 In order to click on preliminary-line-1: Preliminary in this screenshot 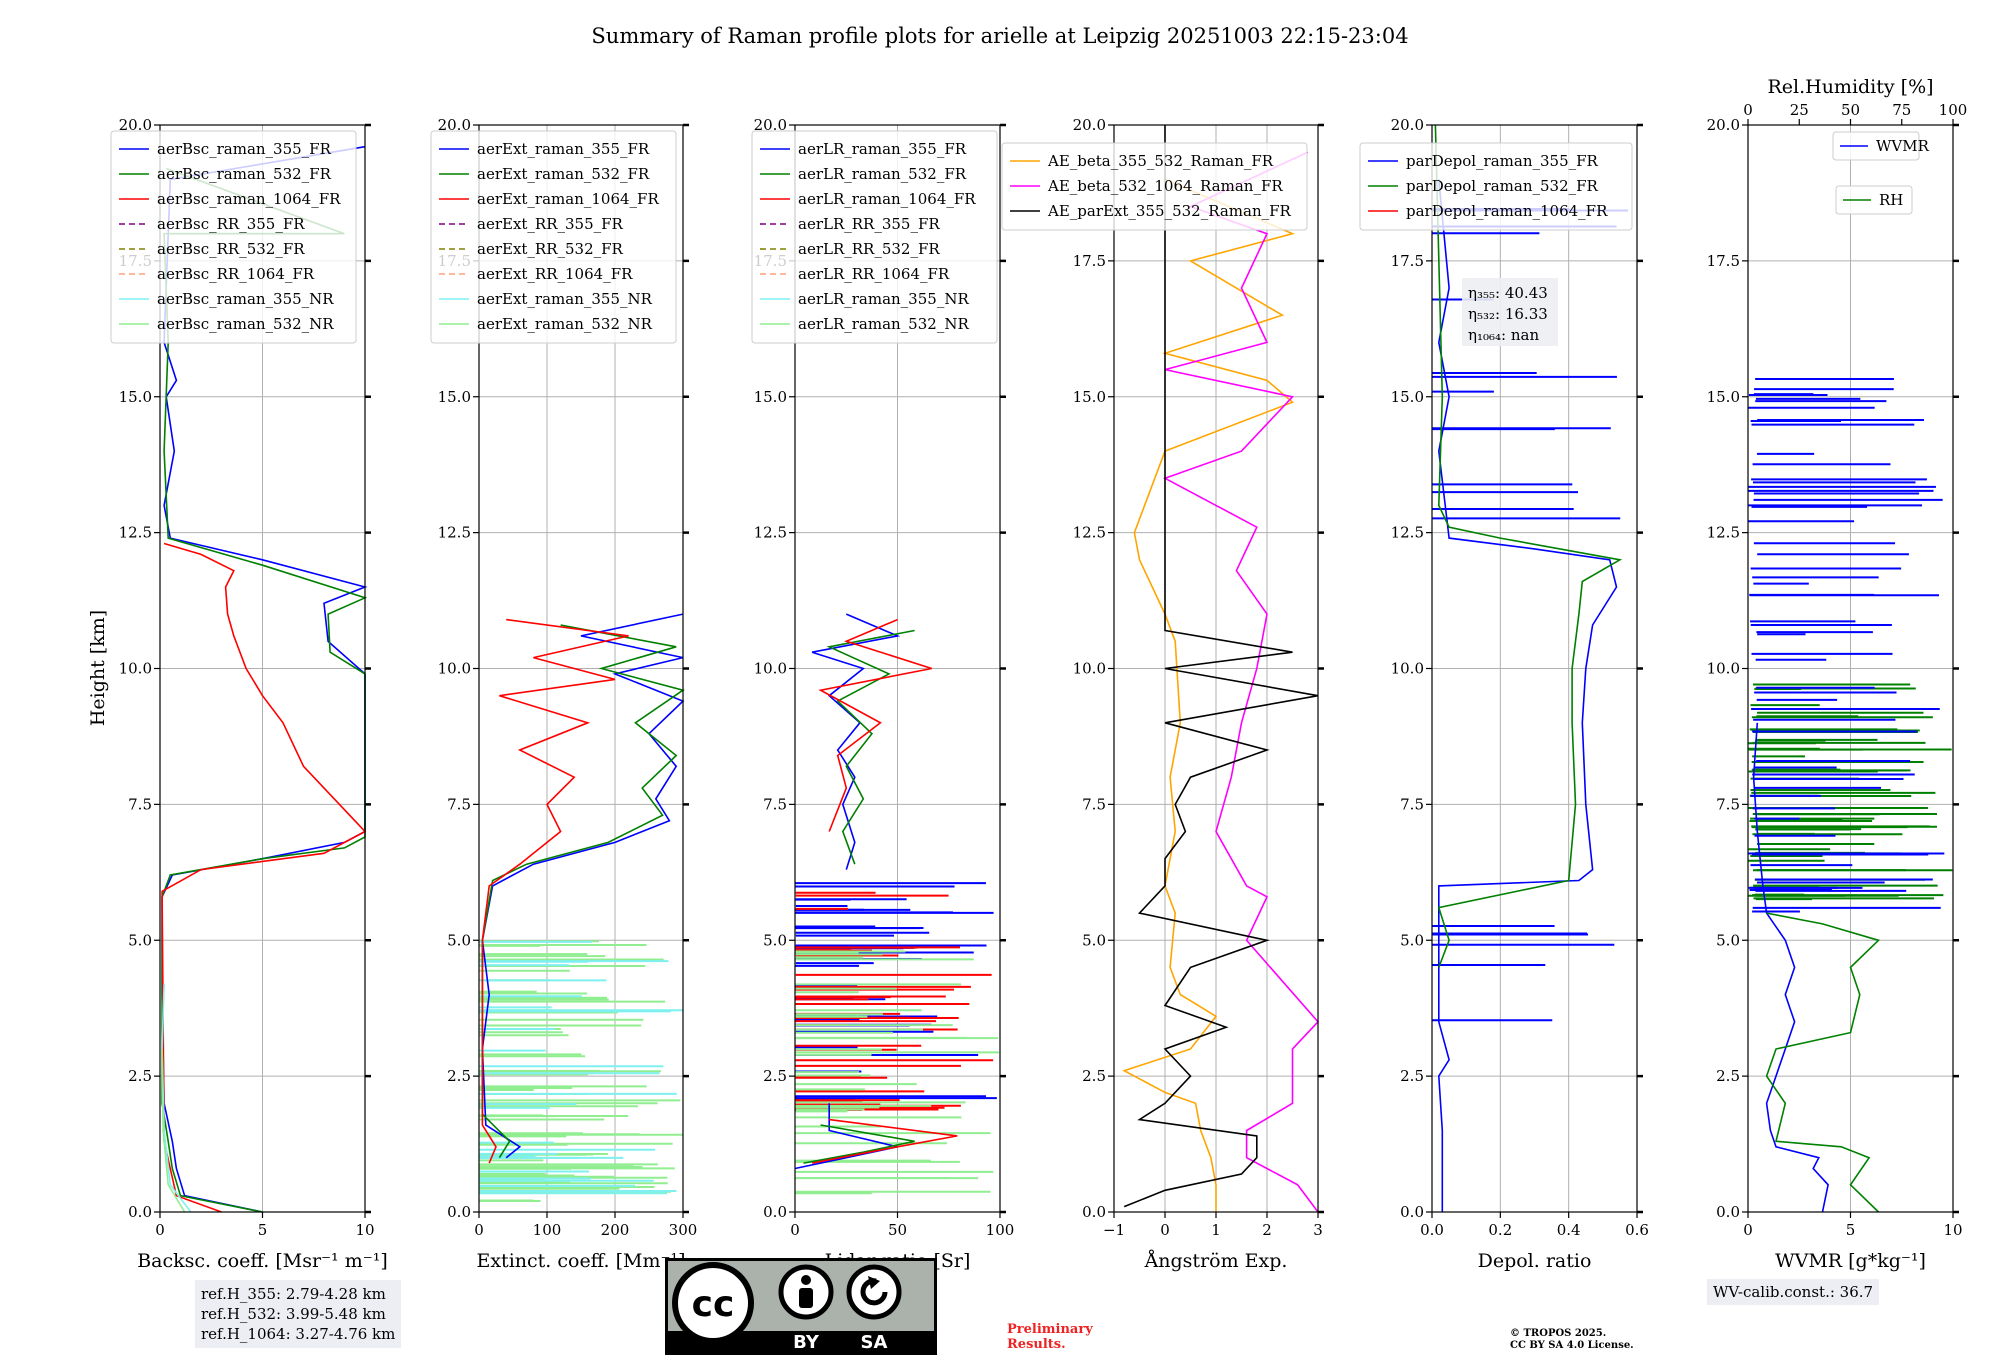, I will do `click(1050, 1329)`.